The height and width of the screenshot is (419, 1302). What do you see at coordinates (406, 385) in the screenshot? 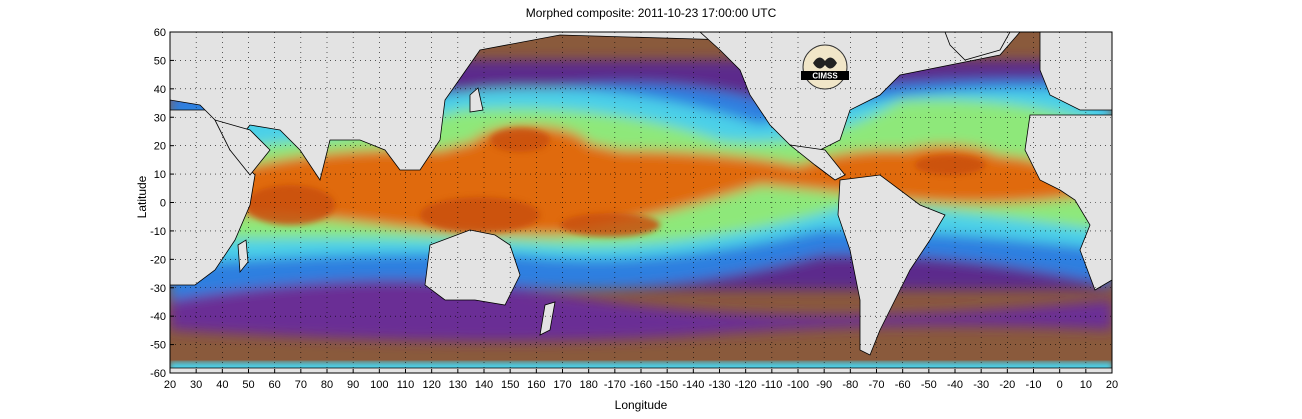
I see `x-tick-label: 110` at bounding box center [406, 385].